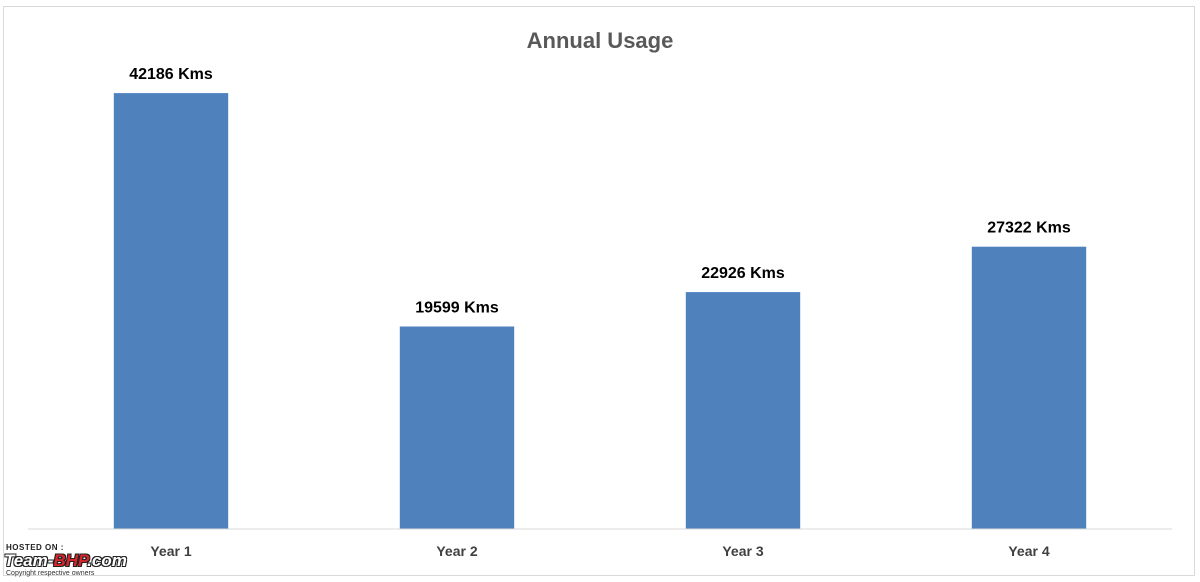 Image resolution: width=1200 pixels, height=582 pixels. I want to click on chart-title: Annual Usage, so click(600, 40).